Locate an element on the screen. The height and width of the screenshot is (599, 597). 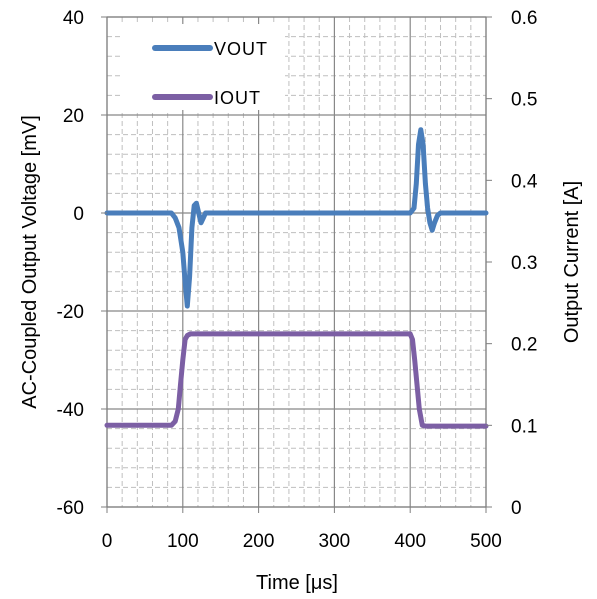
x-tick-label: 0 is located at coordinates (107, 541).